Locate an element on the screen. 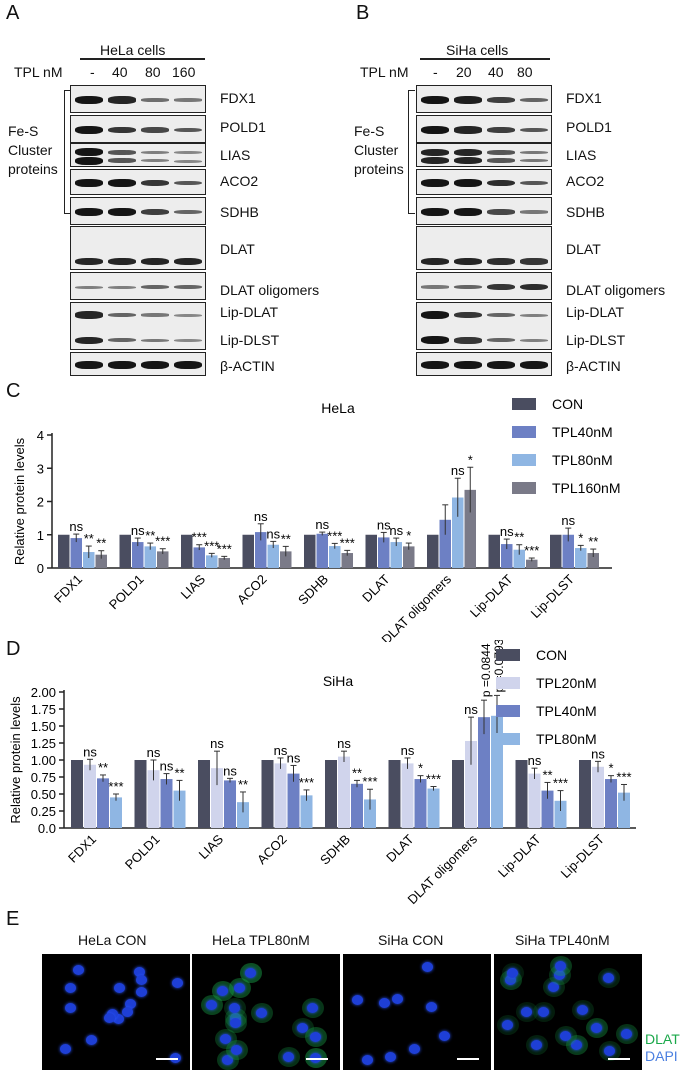  y-tick-label: 2.00 is located at coordinates (43, 692).